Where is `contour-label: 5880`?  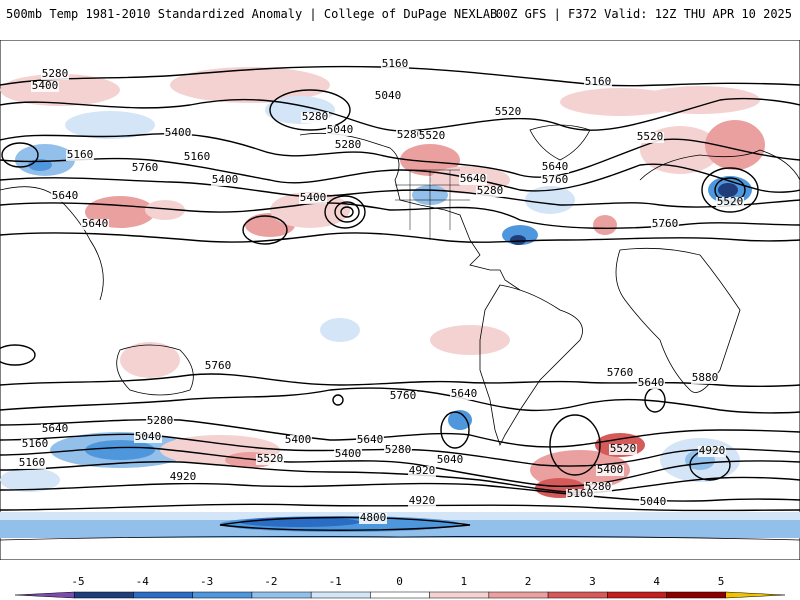 contour-label: 5880 is located at coordinates (705, 377).